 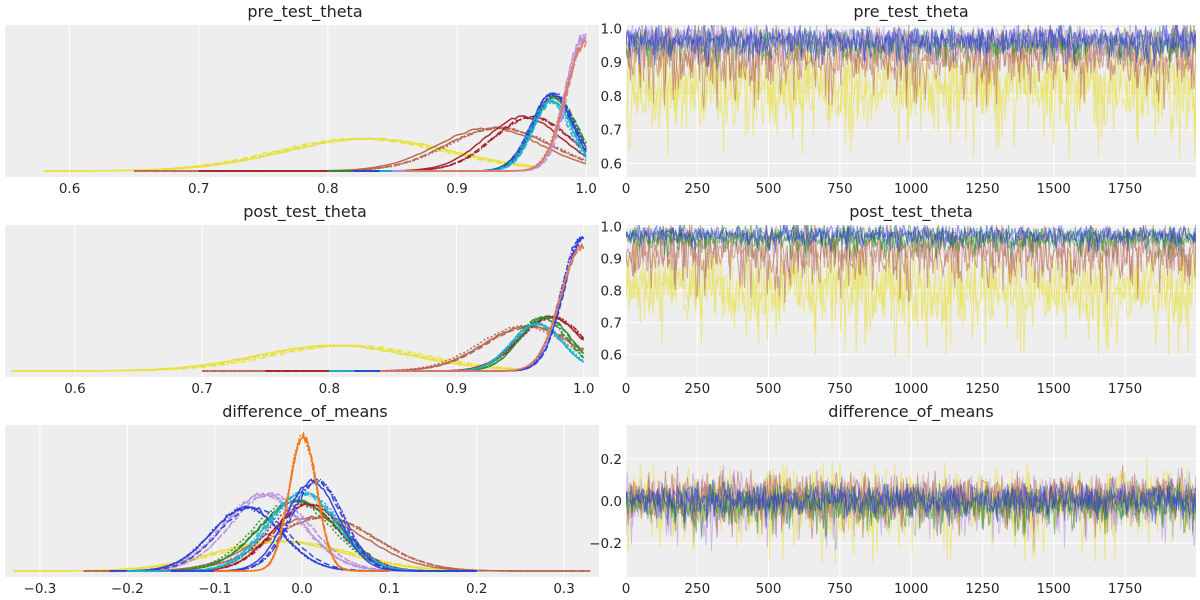 I want to click on trace-title-post-test-theta: post_test_theta, so click(x=911, y=212).